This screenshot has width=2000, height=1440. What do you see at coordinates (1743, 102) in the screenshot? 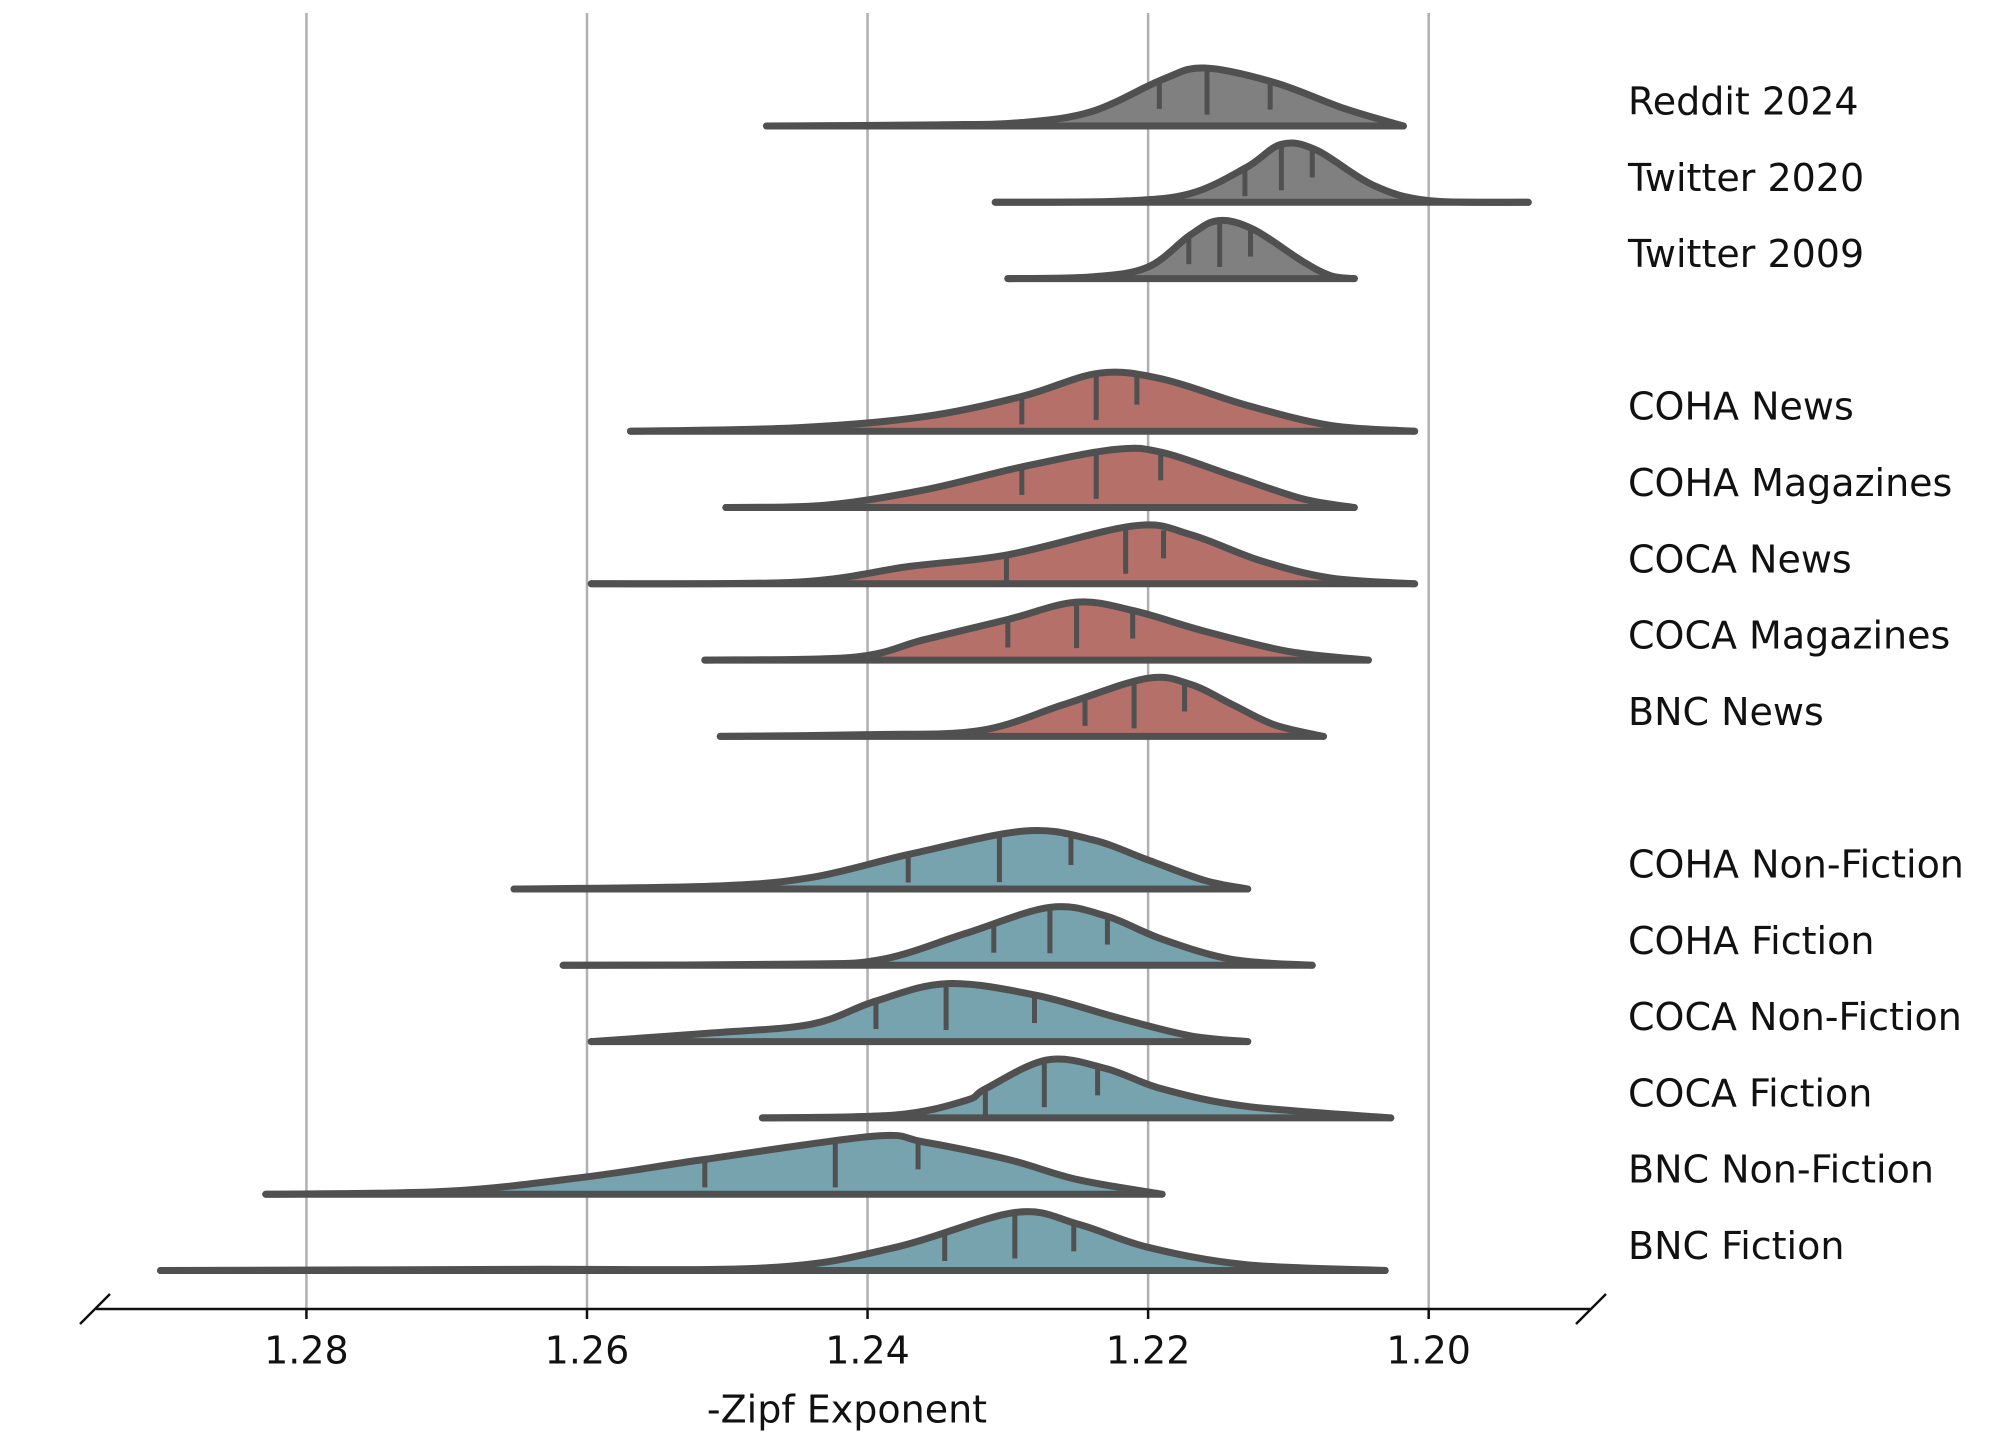
I see `series-label: Reddit 2024` at bounding box center [1743, 102].